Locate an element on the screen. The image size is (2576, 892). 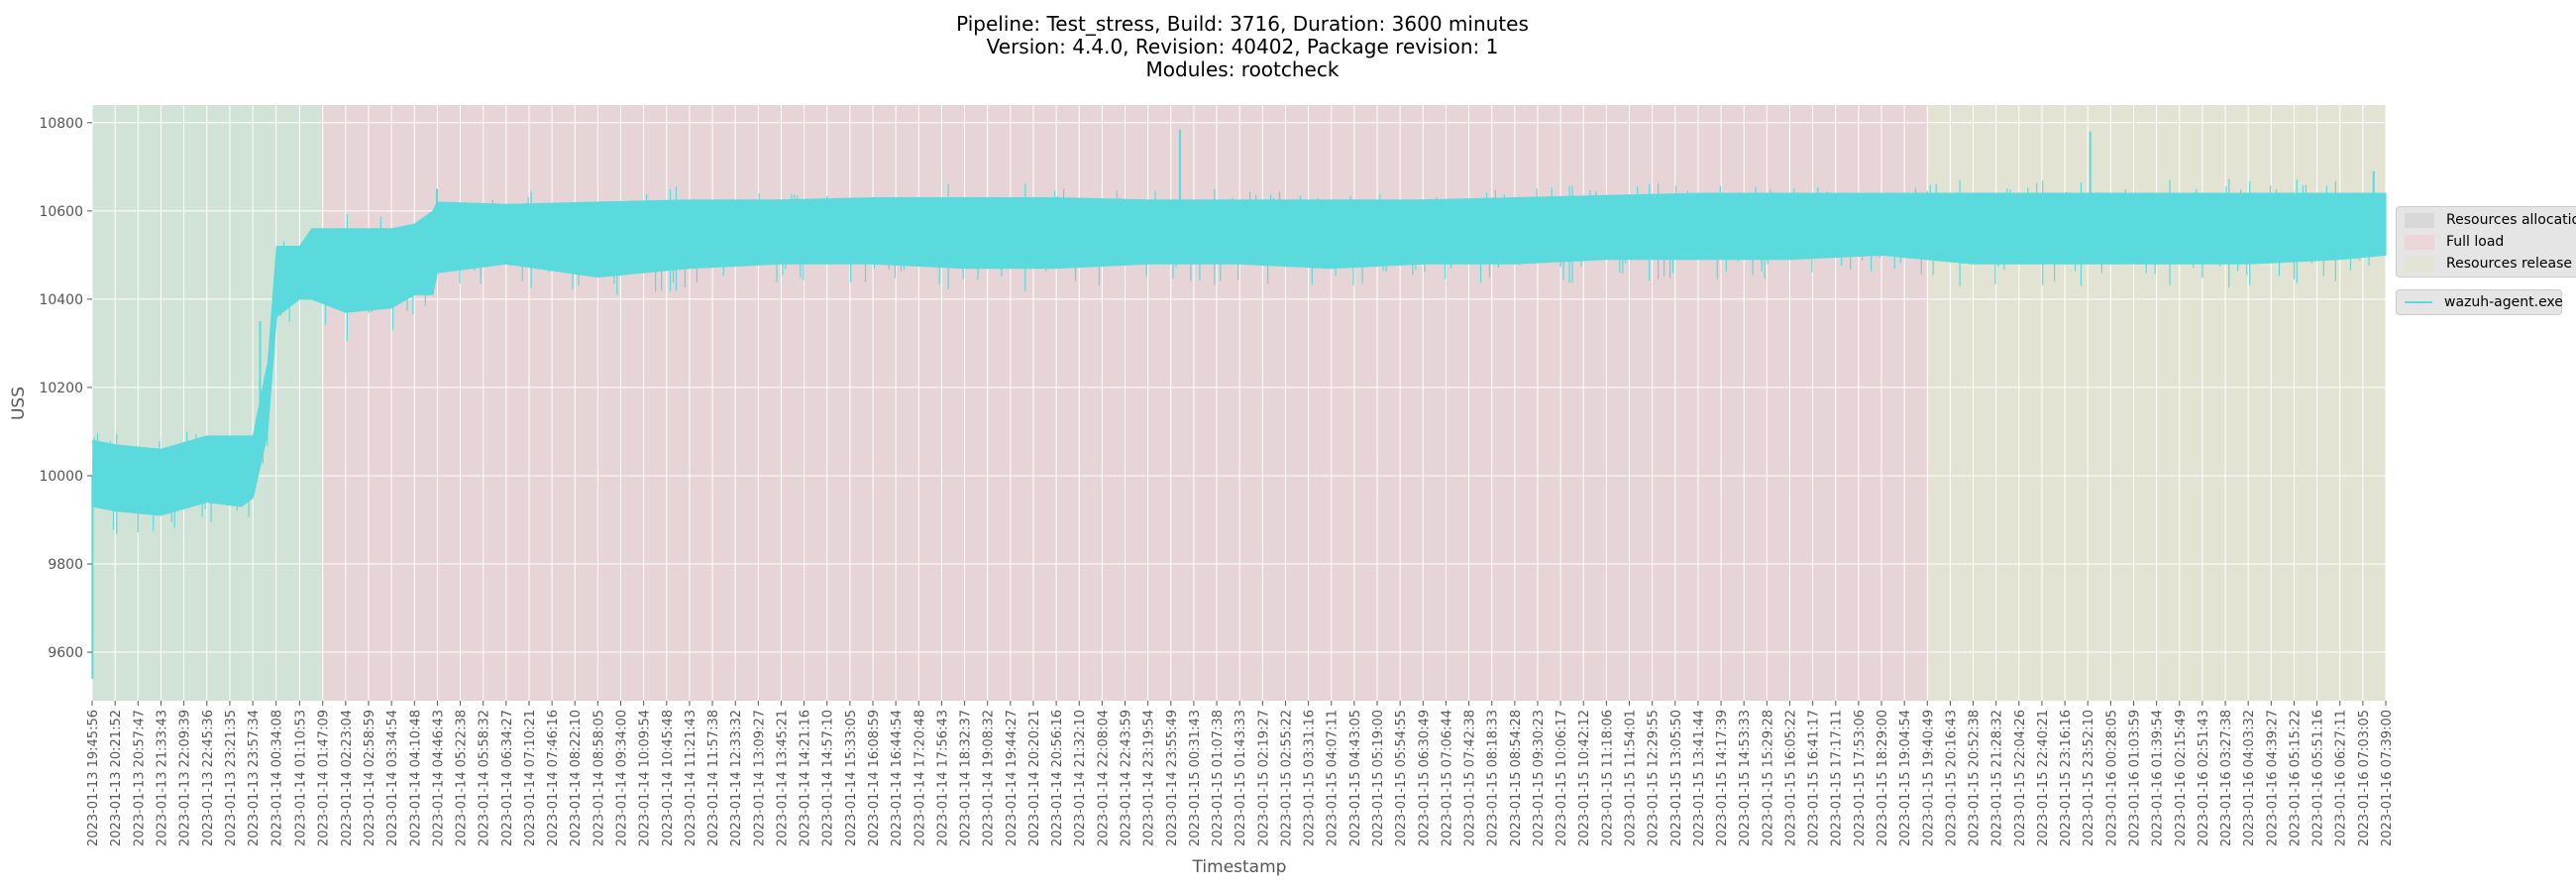
legend-label-wazuh-agent: wazuh-agent.exe is located at coordinates (2503, 302).